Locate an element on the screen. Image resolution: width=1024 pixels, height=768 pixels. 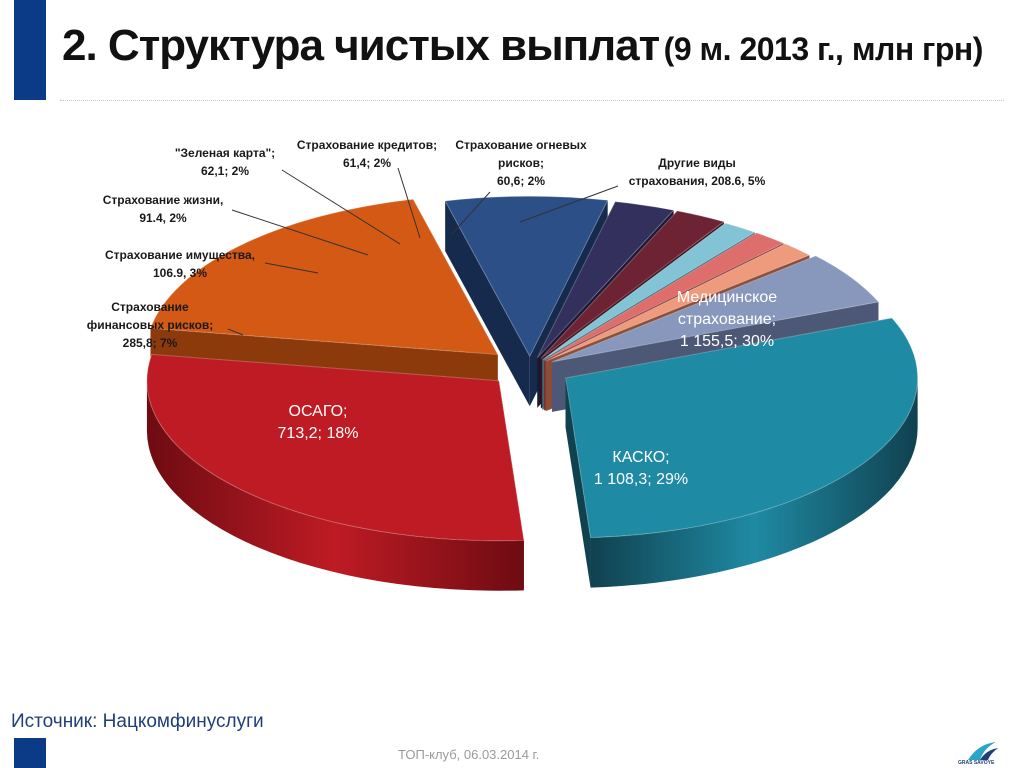
slice-label-line: Страхование жизни, is located at coordinates (163, 200).